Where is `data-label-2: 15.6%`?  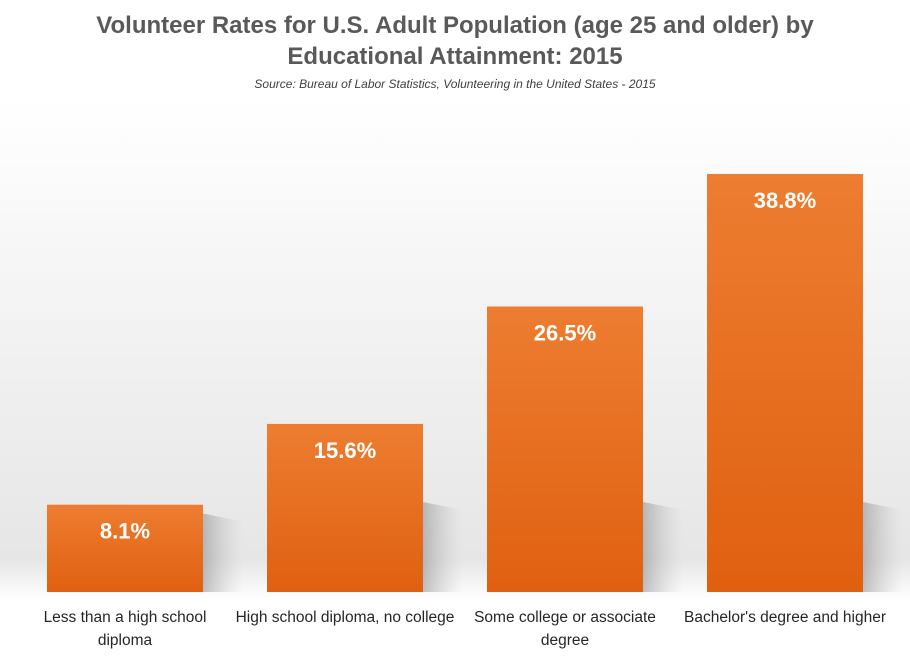
data-label-2: 15.6% is located at coordinates (345, 450).